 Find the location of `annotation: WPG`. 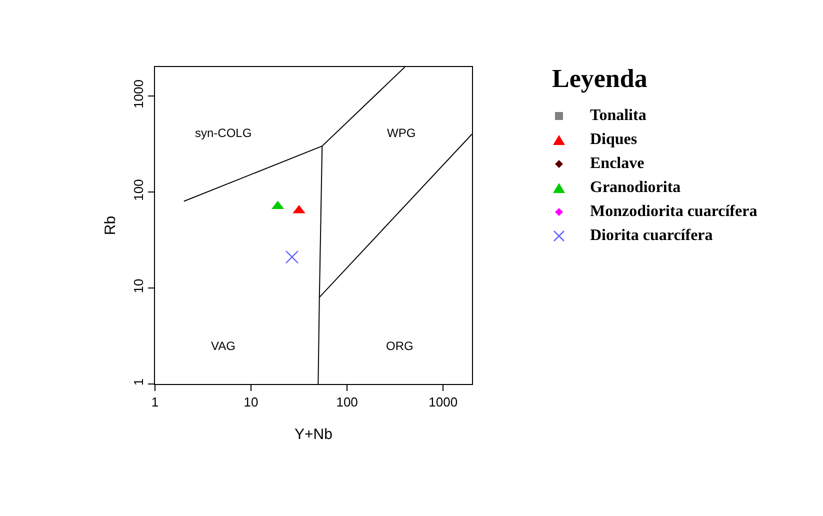

annotation: WPG is located at coordinates (401, 133).